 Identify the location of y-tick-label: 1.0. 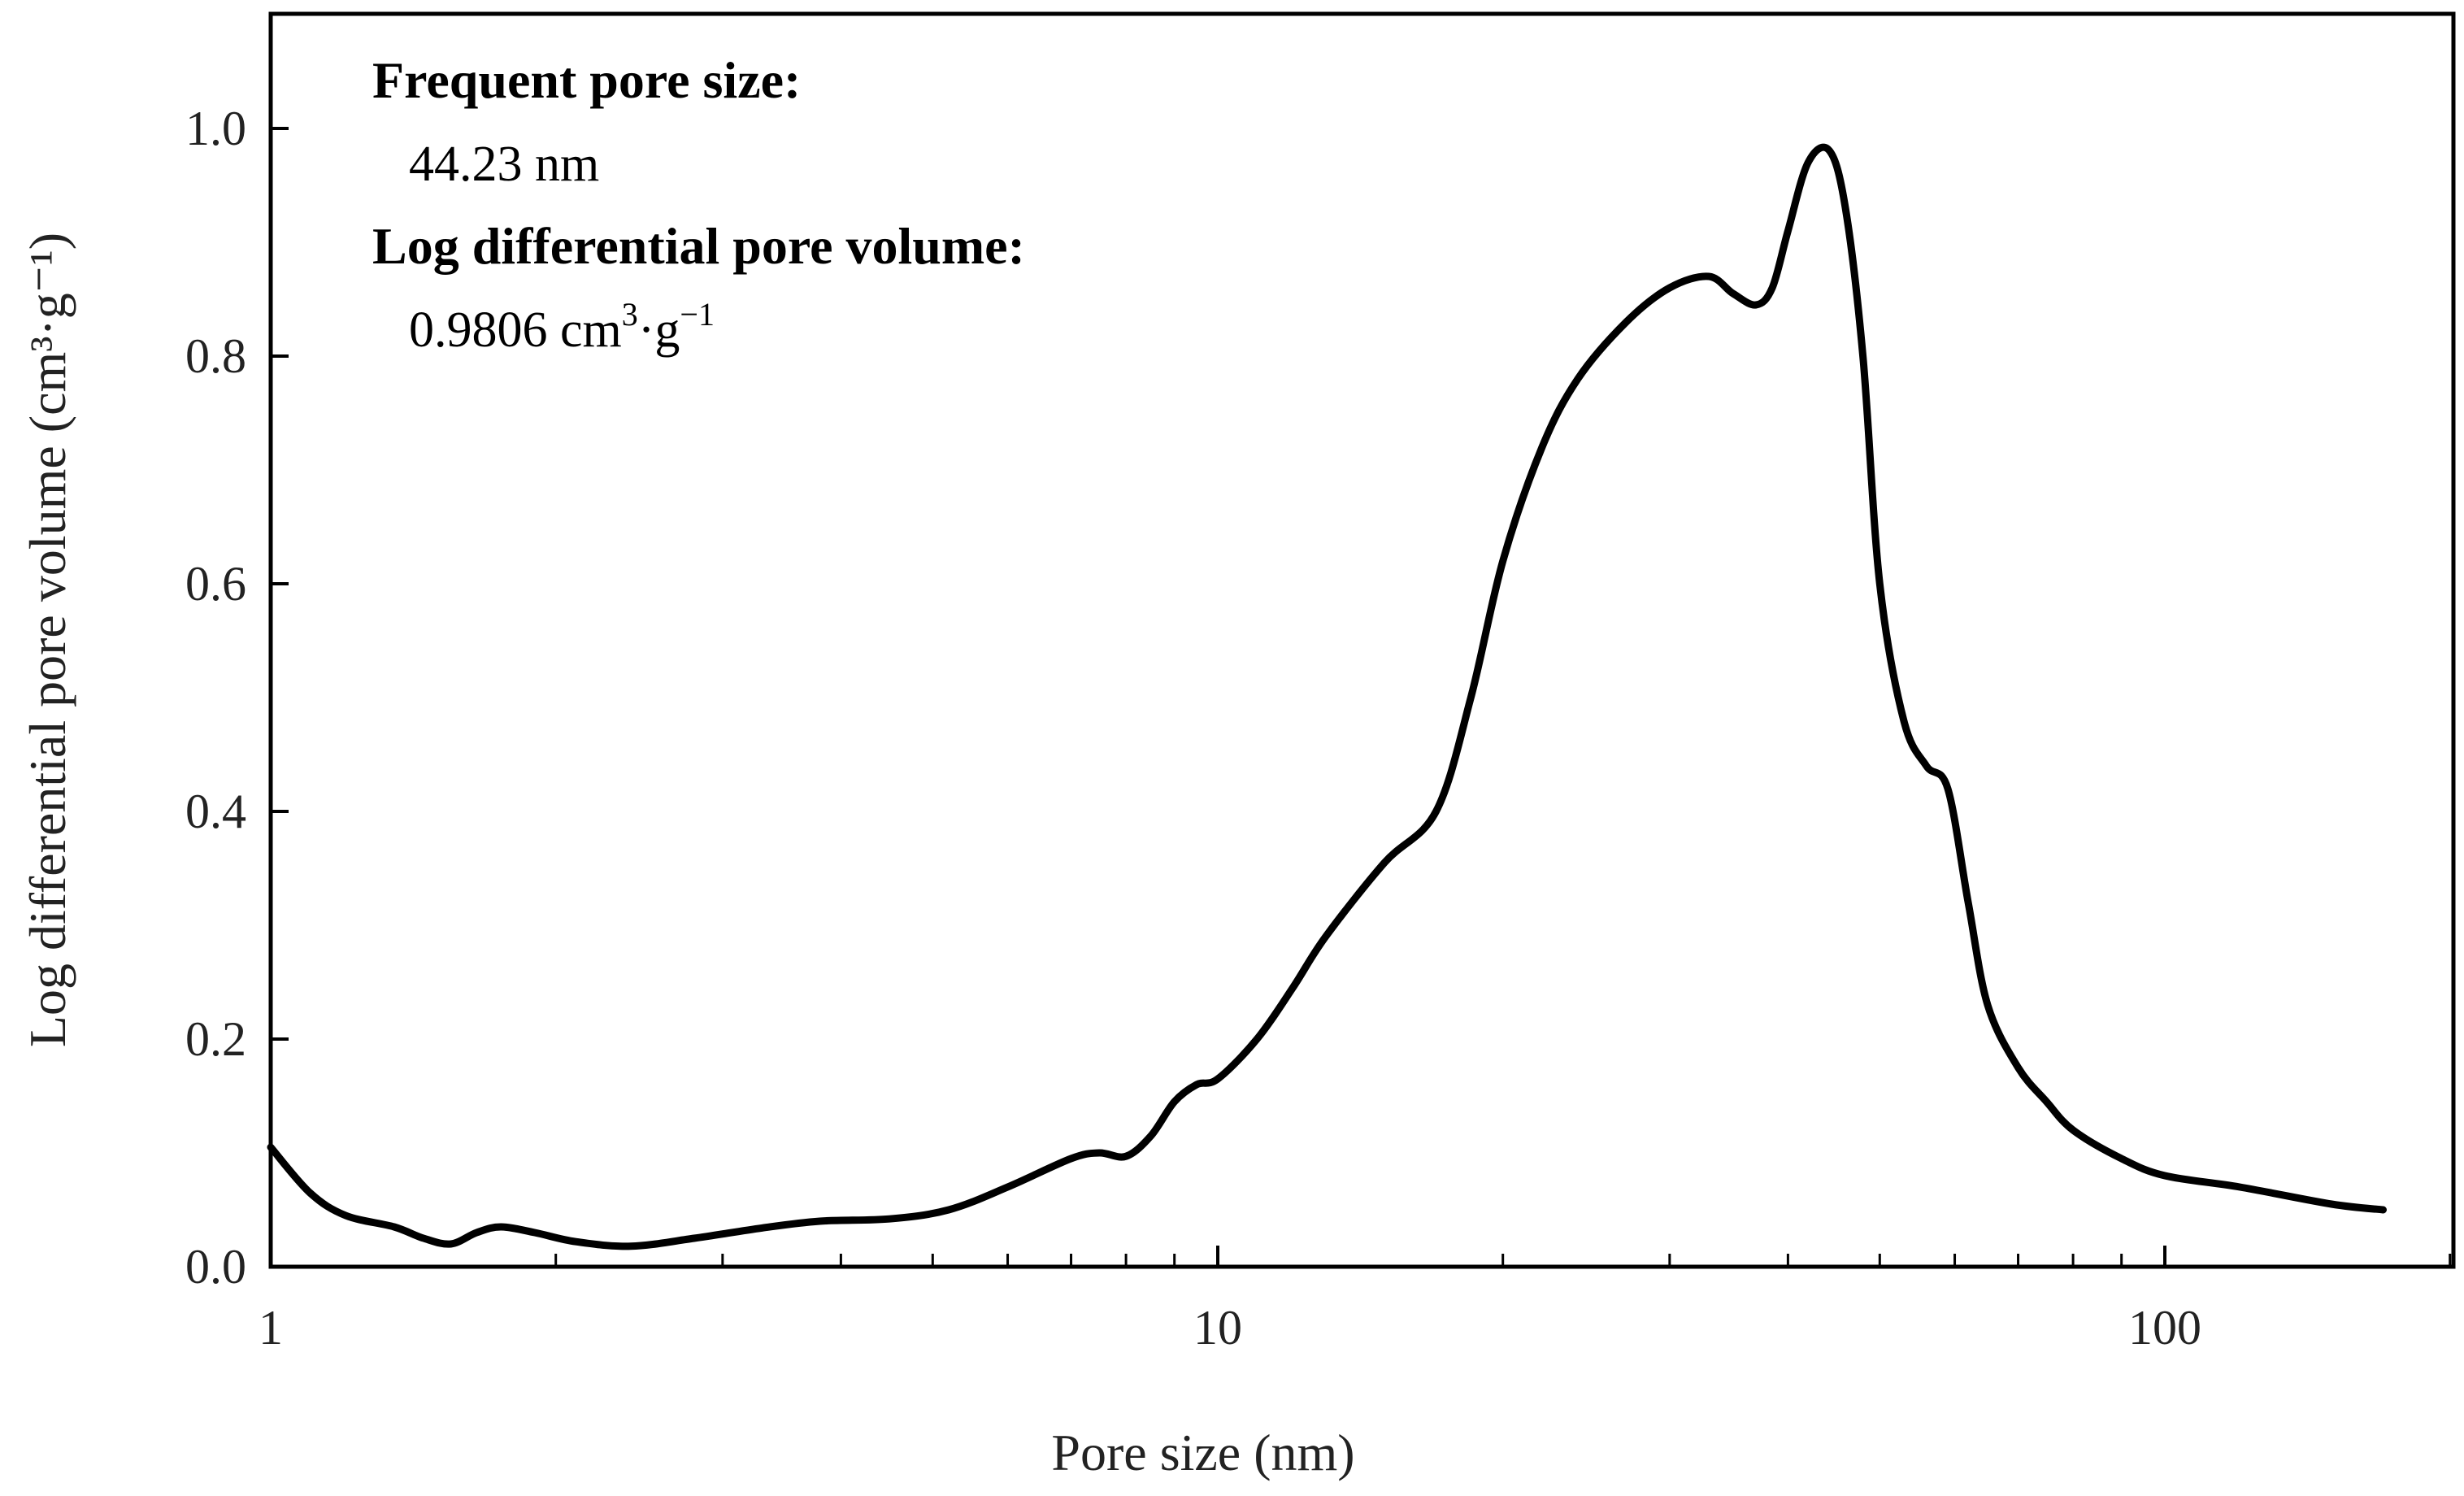
(216, 128).